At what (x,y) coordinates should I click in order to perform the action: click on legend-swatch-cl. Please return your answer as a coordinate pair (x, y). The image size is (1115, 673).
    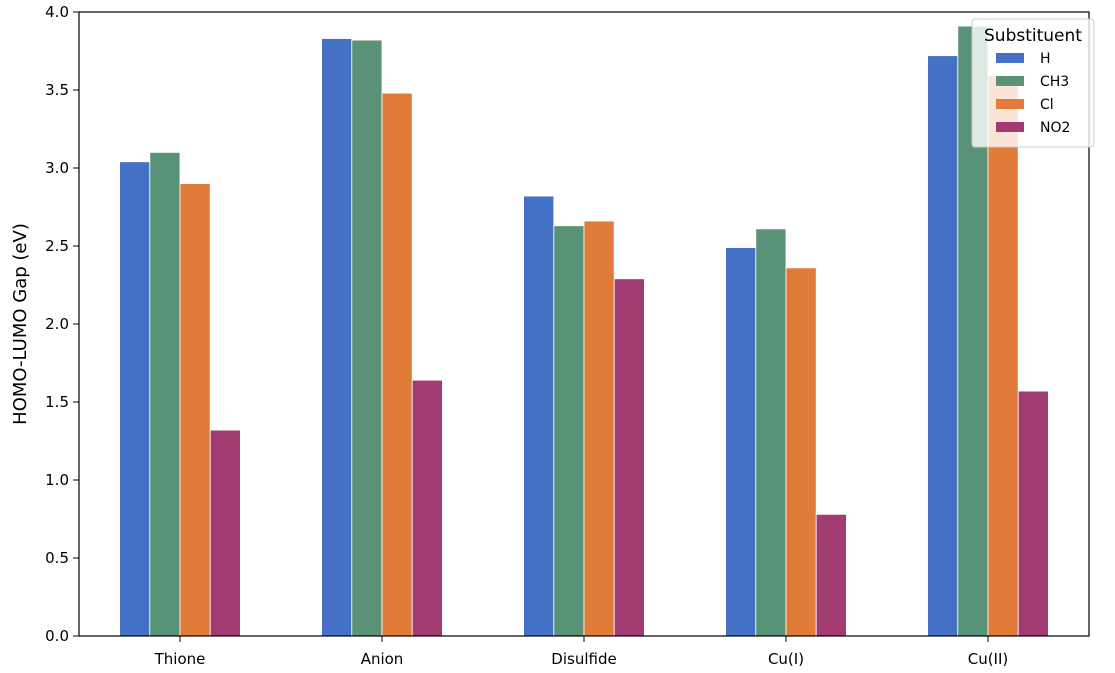
    Looking at the image, I should click on (1010, 104).